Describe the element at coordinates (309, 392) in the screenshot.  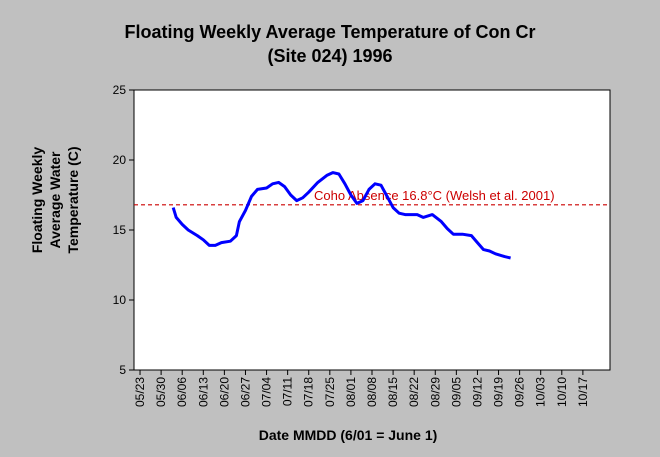
I see `x-tick-label: 07/18` at that location.